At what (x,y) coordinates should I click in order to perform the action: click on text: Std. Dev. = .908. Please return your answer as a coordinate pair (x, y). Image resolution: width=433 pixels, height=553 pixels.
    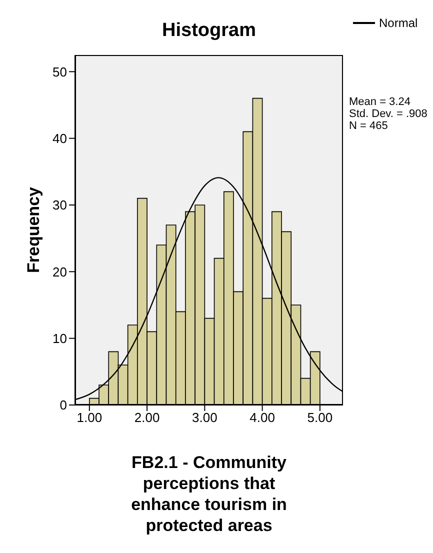
    Looking at the image, I should click on (388, 114).